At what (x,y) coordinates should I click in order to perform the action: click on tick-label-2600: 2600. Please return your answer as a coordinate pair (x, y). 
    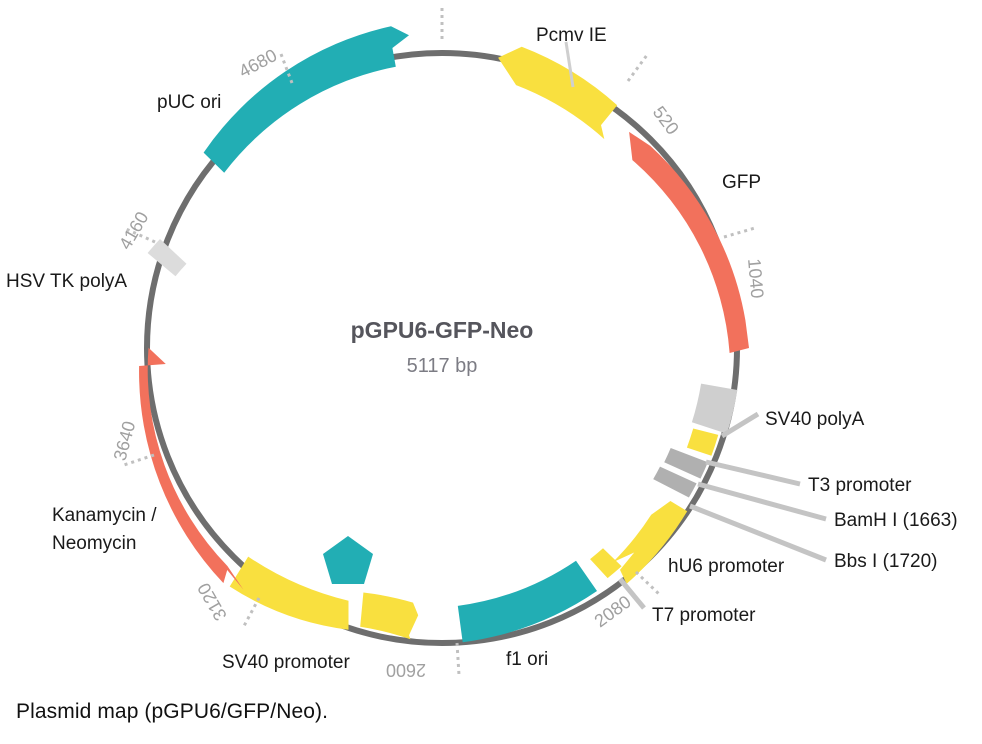
    Looking at the image, I should click on (406, 670).